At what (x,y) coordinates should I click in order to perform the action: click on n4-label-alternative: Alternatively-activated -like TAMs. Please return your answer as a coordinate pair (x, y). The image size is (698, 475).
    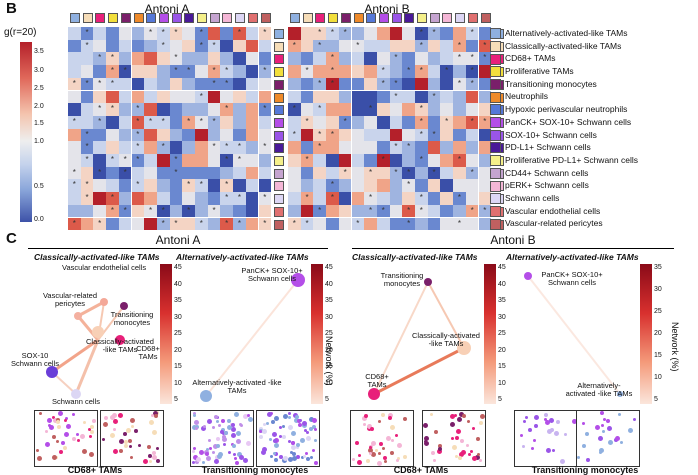
    Looking at the image, I should click on (599, 389).